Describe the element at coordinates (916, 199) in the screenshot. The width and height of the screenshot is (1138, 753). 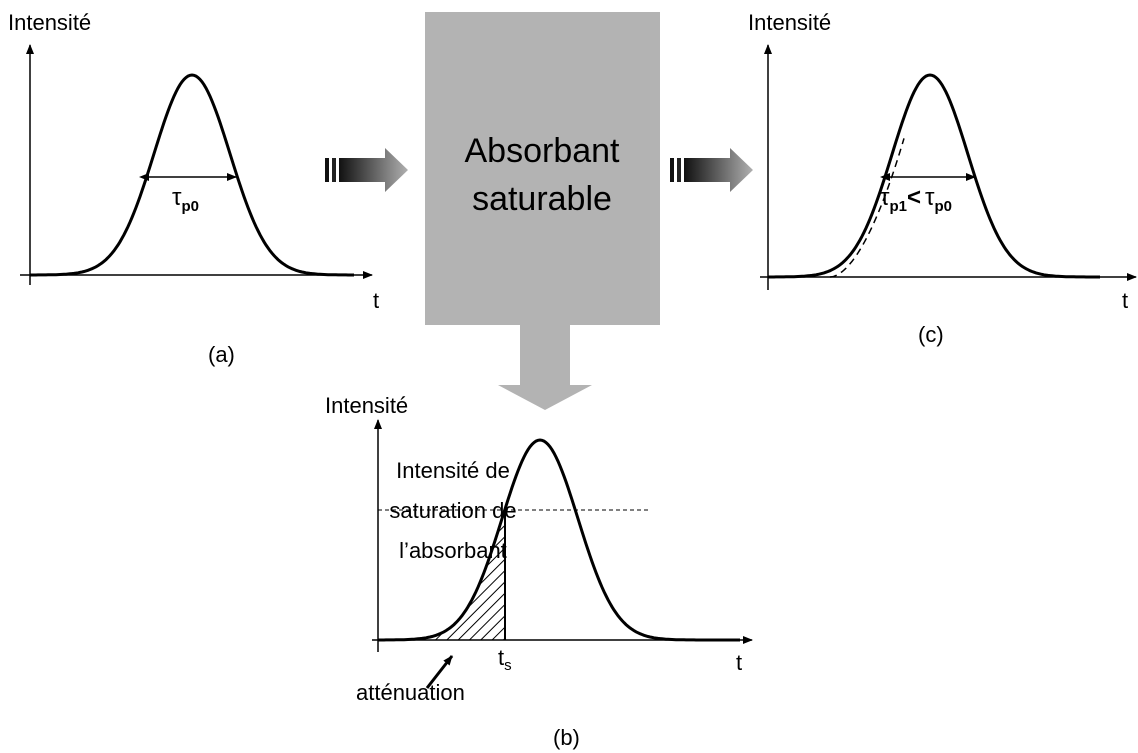
I see `width-label: τp1< τp0` at that location.